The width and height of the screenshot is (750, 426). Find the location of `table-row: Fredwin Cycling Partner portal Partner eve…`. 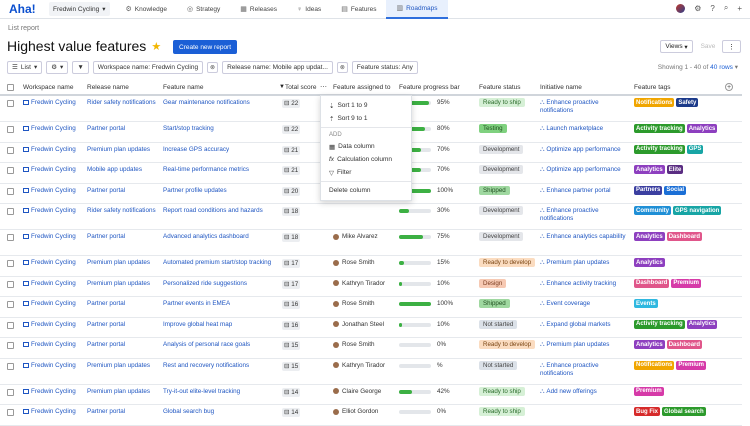

table-row: Fredwin Cycling Partner portal Partner eve… is located at coordinates (371, 307).